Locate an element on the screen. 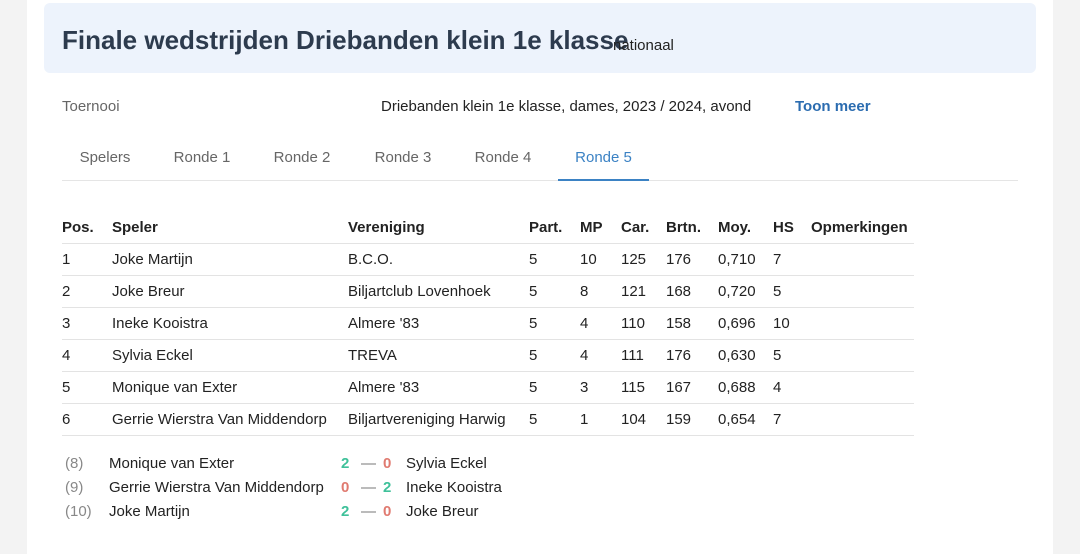  cell-hs: 4 is located at coordinates (792, 386).